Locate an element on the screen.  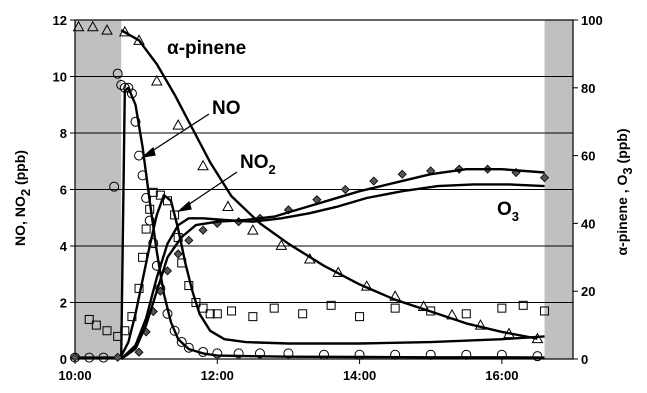
annotation-arrows is located at coordinates (189, 163).